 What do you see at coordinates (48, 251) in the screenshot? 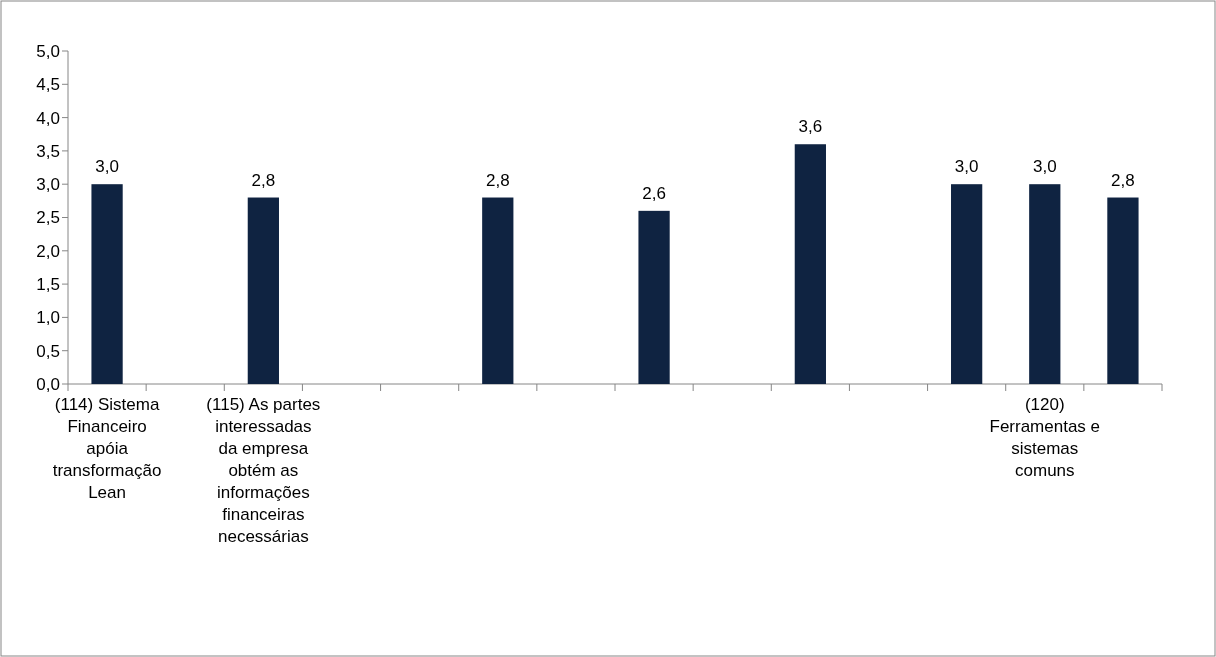
I see `y-tick-label: 2,0` at bounding box center [48, 251].